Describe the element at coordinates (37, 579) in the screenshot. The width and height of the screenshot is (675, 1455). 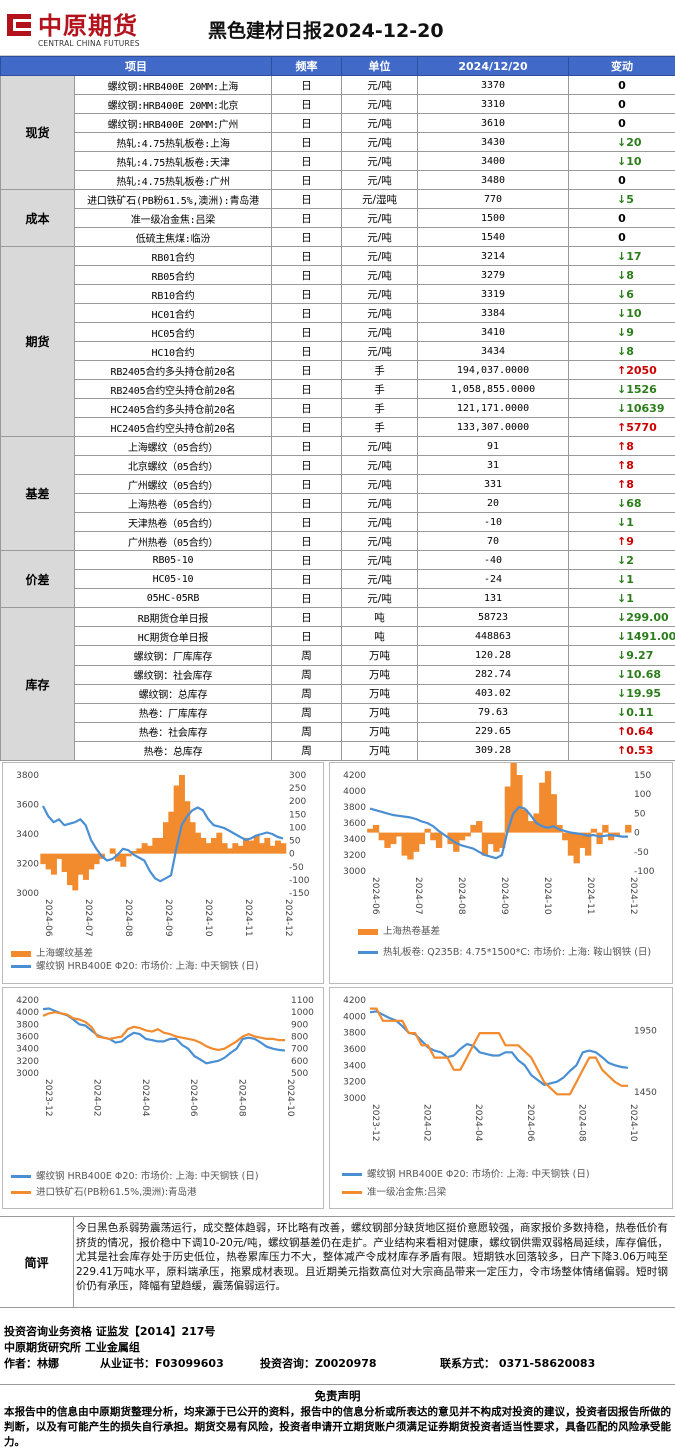
I see `section-label: 价差` at that location.